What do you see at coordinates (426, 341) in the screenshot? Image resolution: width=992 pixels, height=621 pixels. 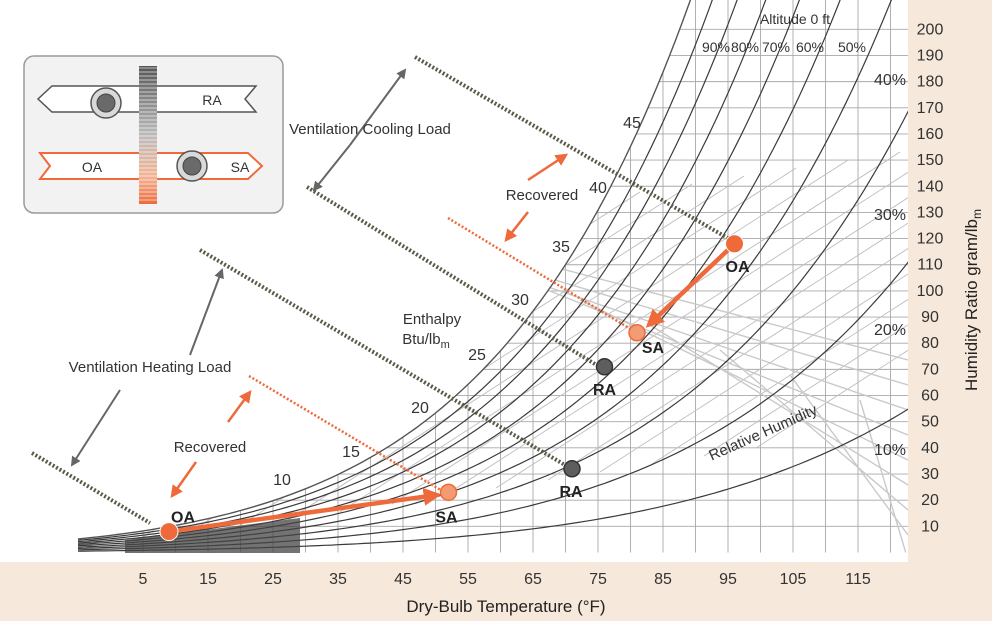 I see `enthalpy-label-line2: Btu/lbm` at bounding box center [426, 341].